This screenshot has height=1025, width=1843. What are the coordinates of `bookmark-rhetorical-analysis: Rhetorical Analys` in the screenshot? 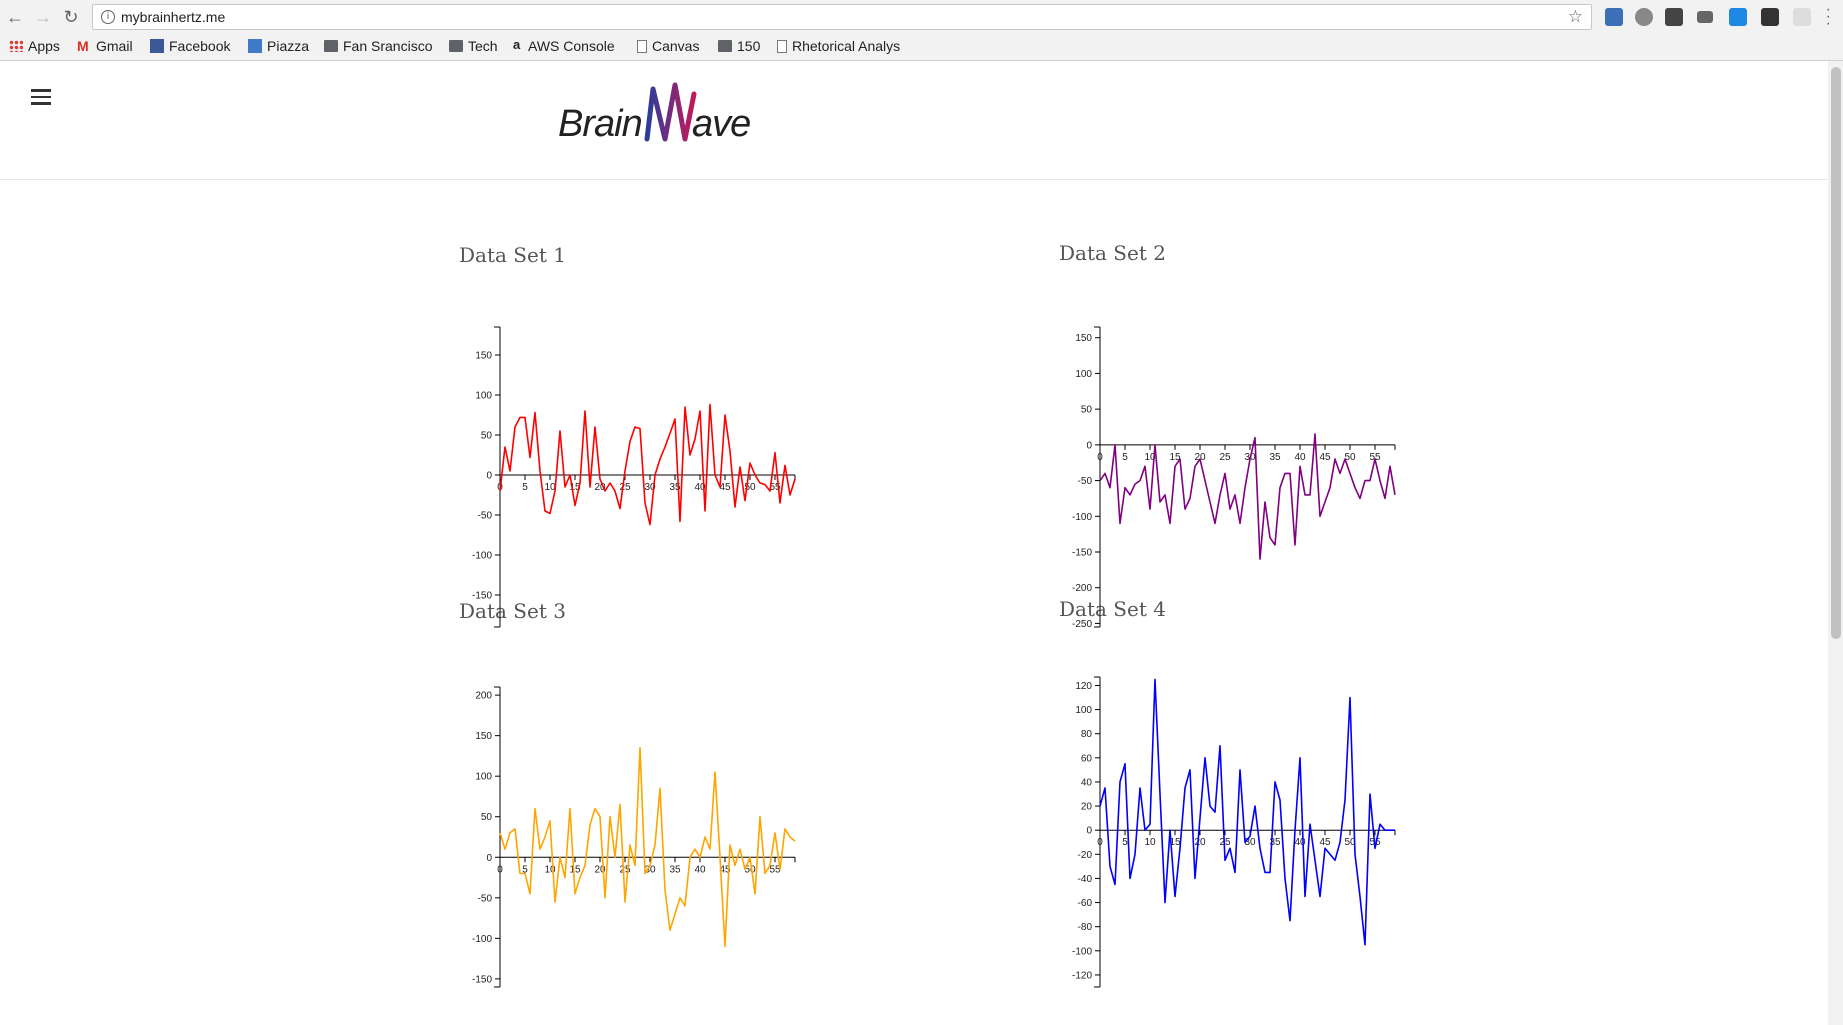 It's located at (844, 46).